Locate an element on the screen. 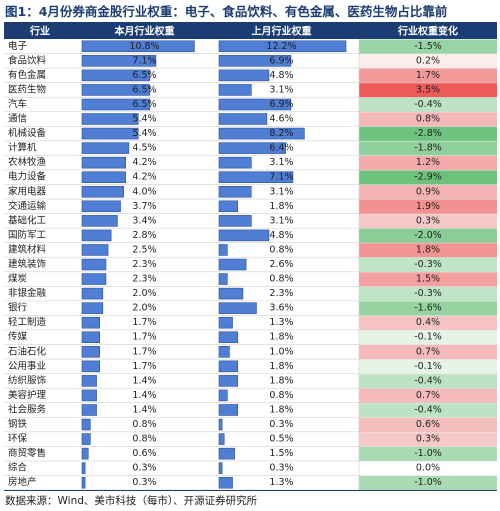  this-month-value: 2.5% is located at coordinates (144, 249).